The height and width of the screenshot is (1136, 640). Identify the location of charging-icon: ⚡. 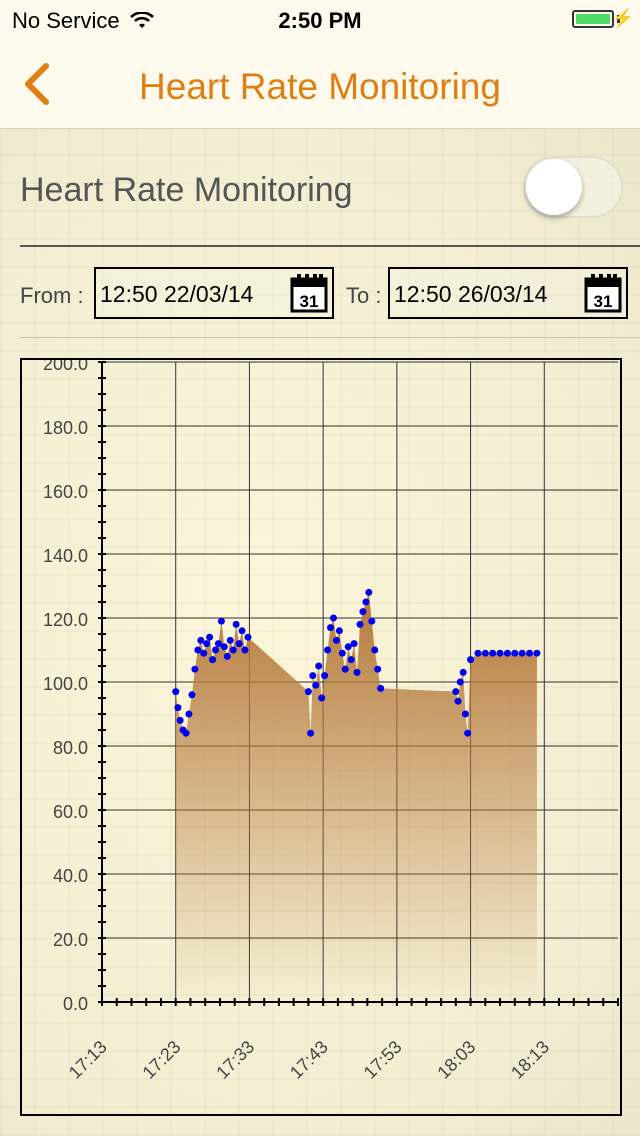
(622, 18).